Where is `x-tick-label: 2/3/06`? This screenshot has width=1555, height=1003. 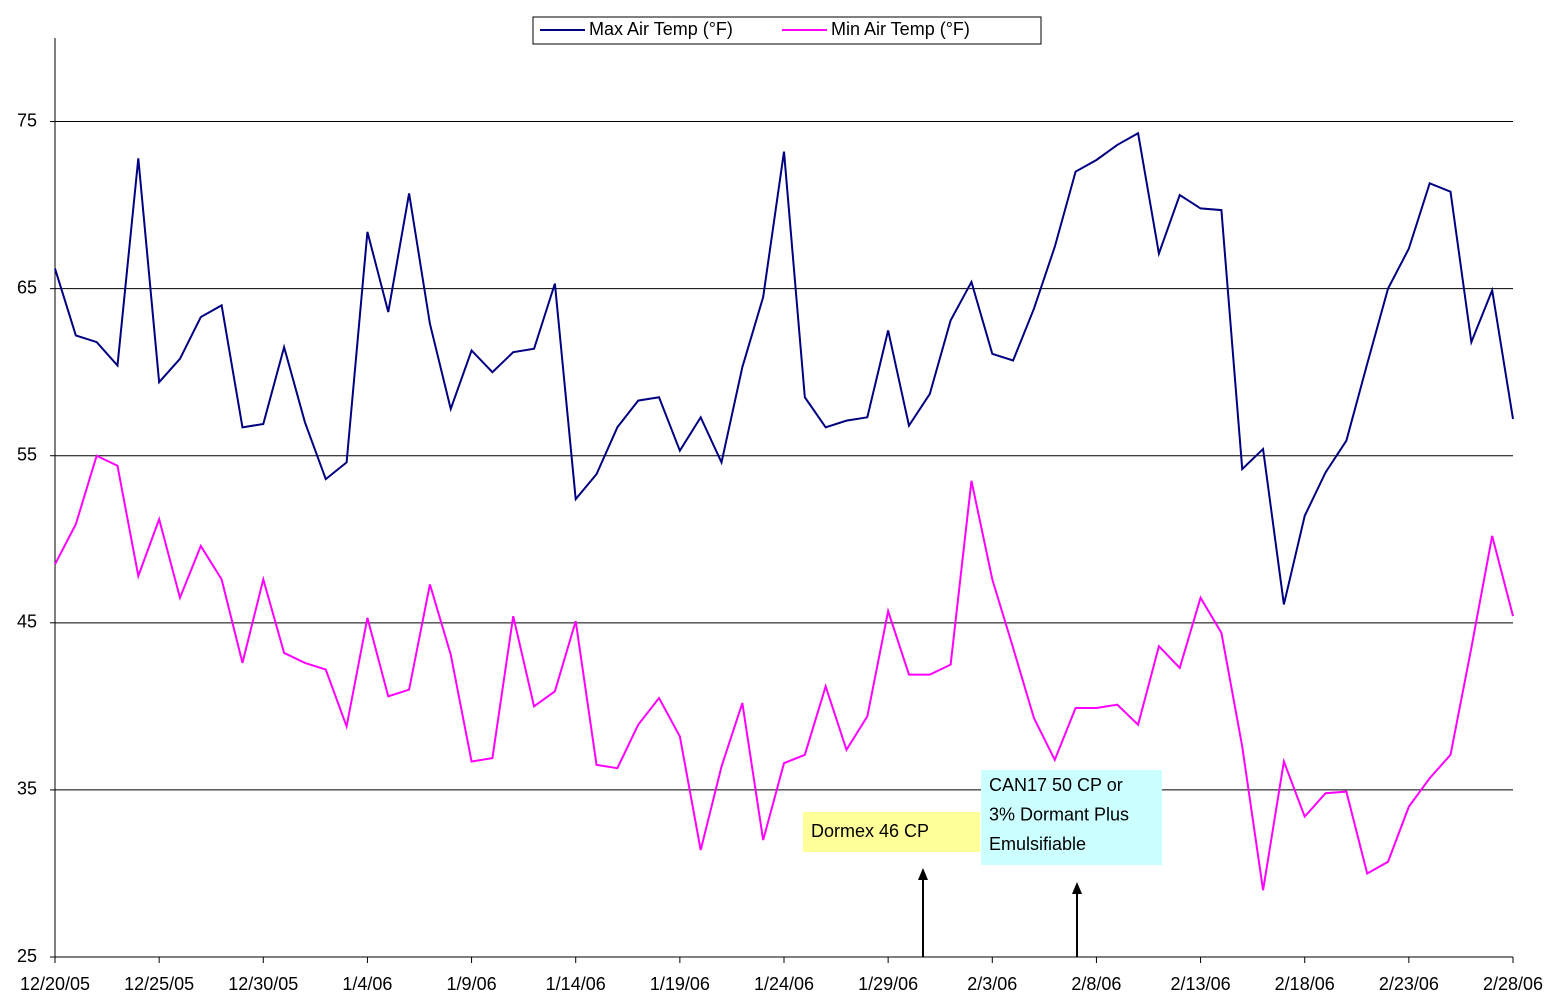
x-tick-label: 2/3/06 is located at coordinates (992, 984).